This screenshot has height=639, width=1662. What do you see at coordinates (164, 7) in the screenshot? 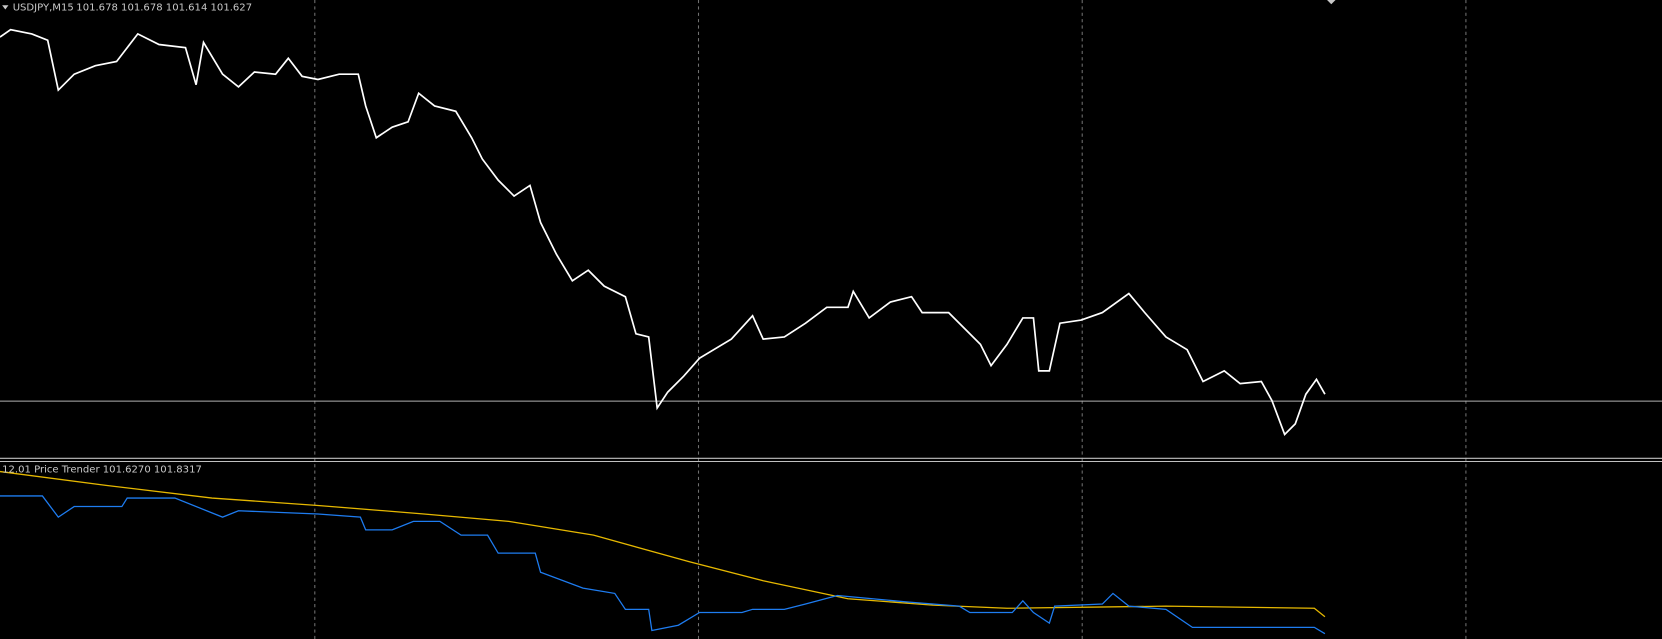
I see `ohlc-label: 101.678 101.678 101.614 101.627` at bounding box center [164, 7].